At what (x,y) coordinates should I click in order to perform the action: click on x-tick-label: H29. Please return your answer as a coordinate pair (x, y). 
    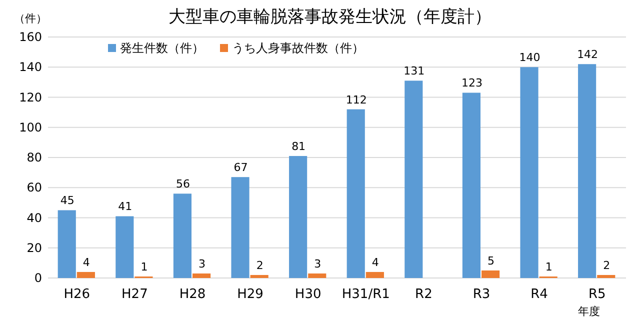
    Looking at the image, I should click on (250, 294).